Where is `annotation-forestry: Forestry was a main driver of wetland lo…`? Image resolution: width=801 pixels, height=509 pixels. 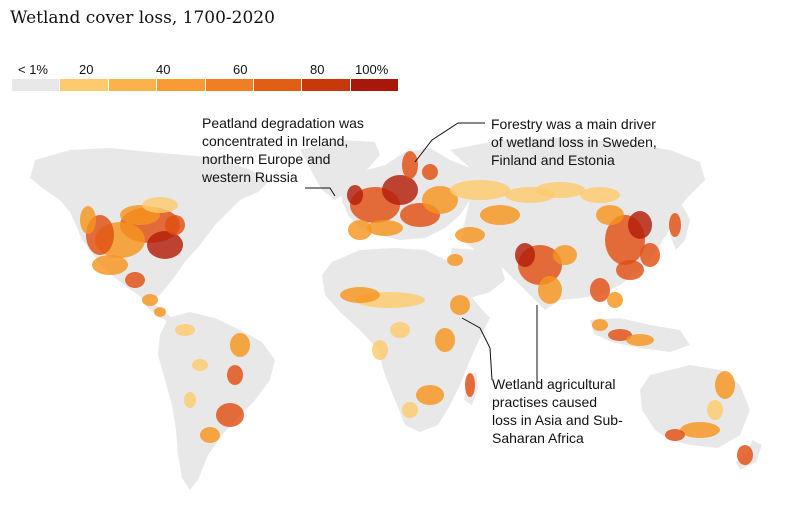 annotation-forestry: Forestry was a main driver of wetland lo… is located at coordinates (574, 142).